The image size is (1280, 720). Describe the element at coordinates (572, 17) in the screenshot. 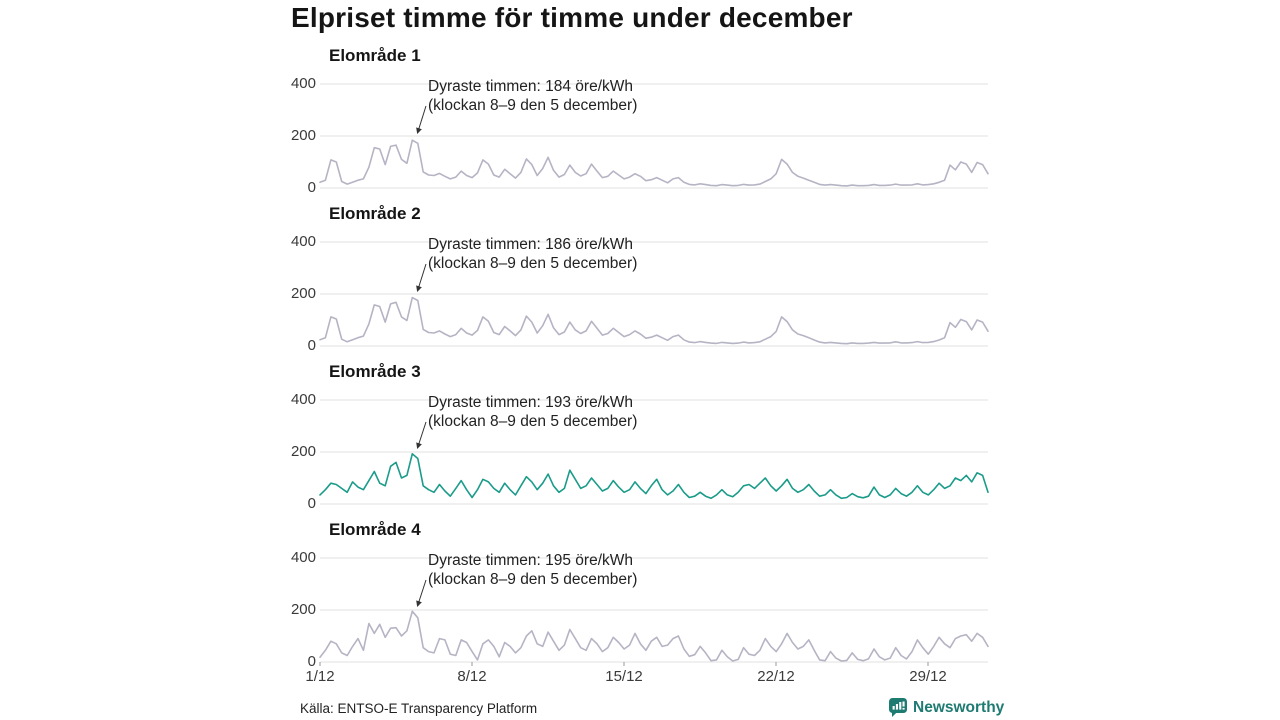

I see `chart-title: Elpriset timme för timme under december` at that location.